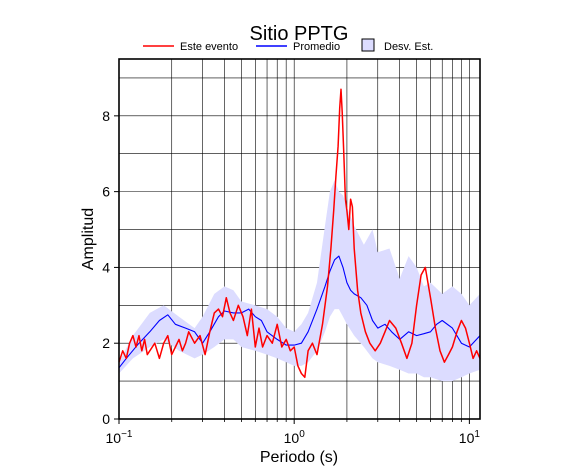  Describe the element at coordinates (368, 45) in the screenshot. I see `legend-swatch` at that location.